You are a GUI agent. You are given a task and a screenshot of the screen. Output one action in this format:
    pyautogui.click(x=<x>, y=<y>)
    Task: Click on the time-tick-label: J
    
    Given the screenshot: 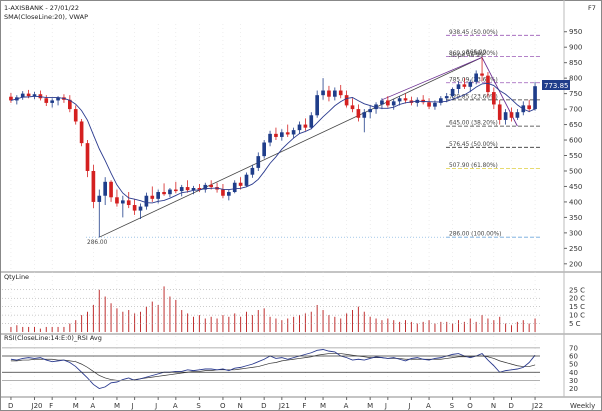 What is the action you would take?
    pyautogui.click(x=408, y=406)
    